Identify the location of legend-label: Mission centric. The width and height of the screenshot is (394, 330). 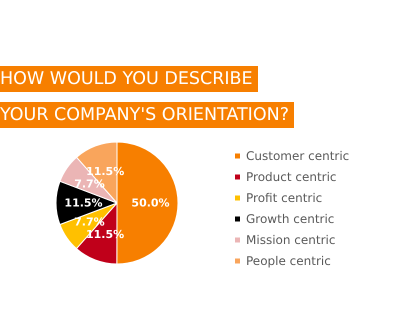
(291, 240).